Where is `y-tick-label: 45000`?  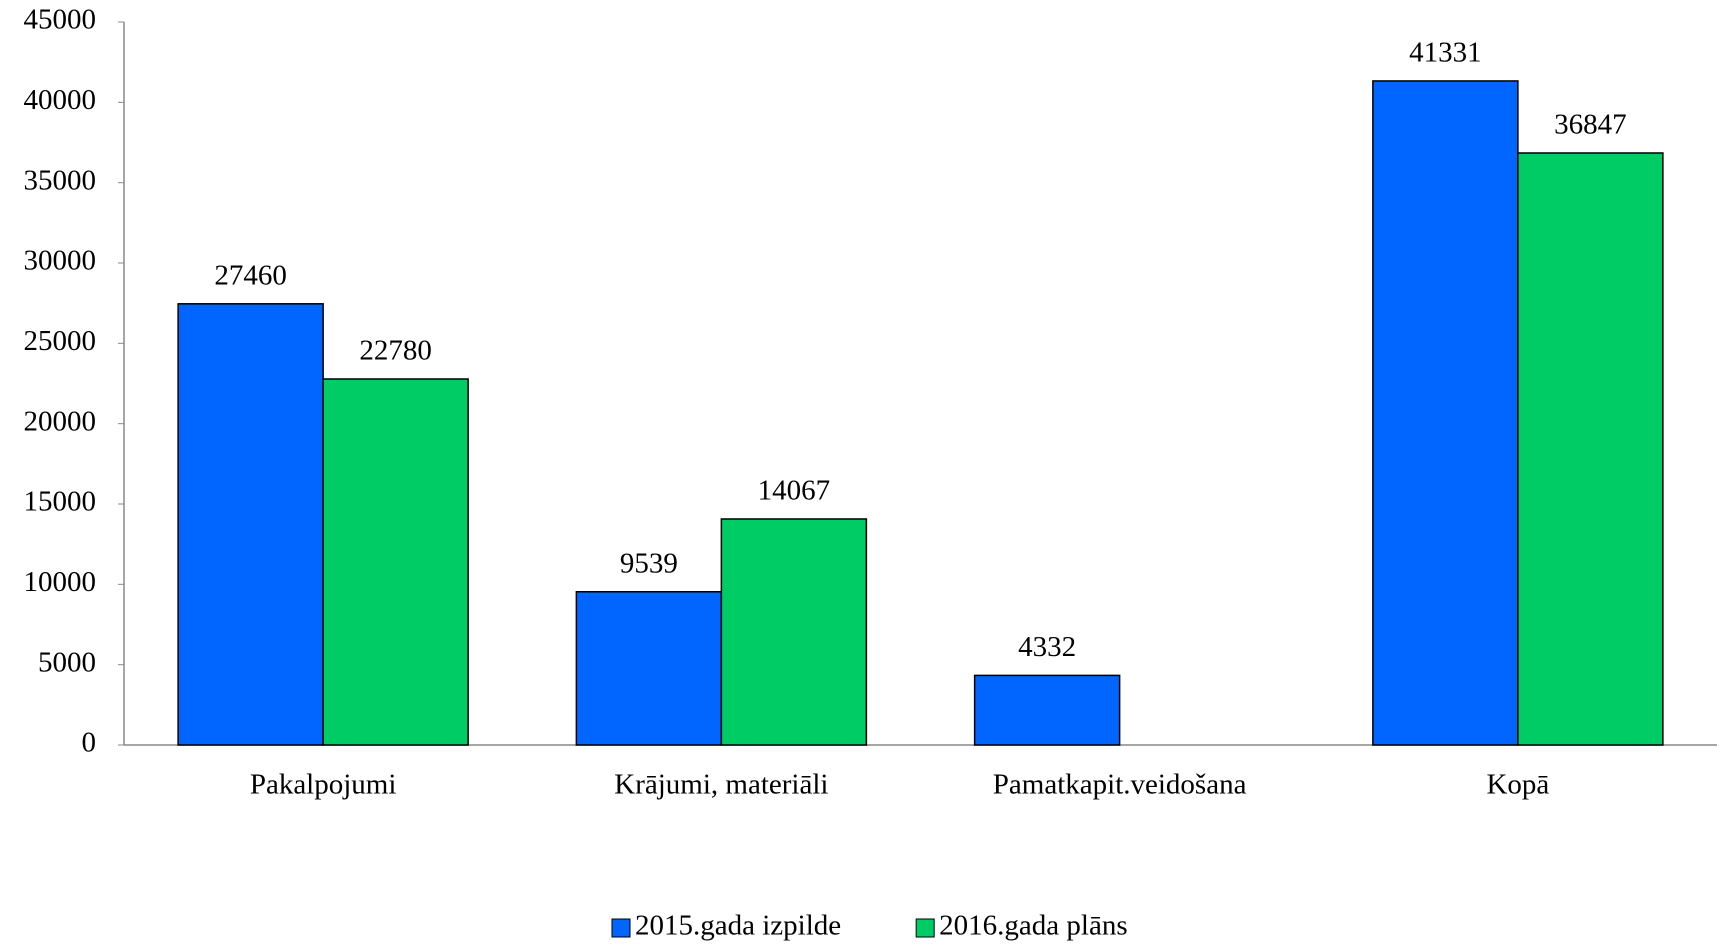
y-tick-label: 45000 is located at coordinates (60, 20).